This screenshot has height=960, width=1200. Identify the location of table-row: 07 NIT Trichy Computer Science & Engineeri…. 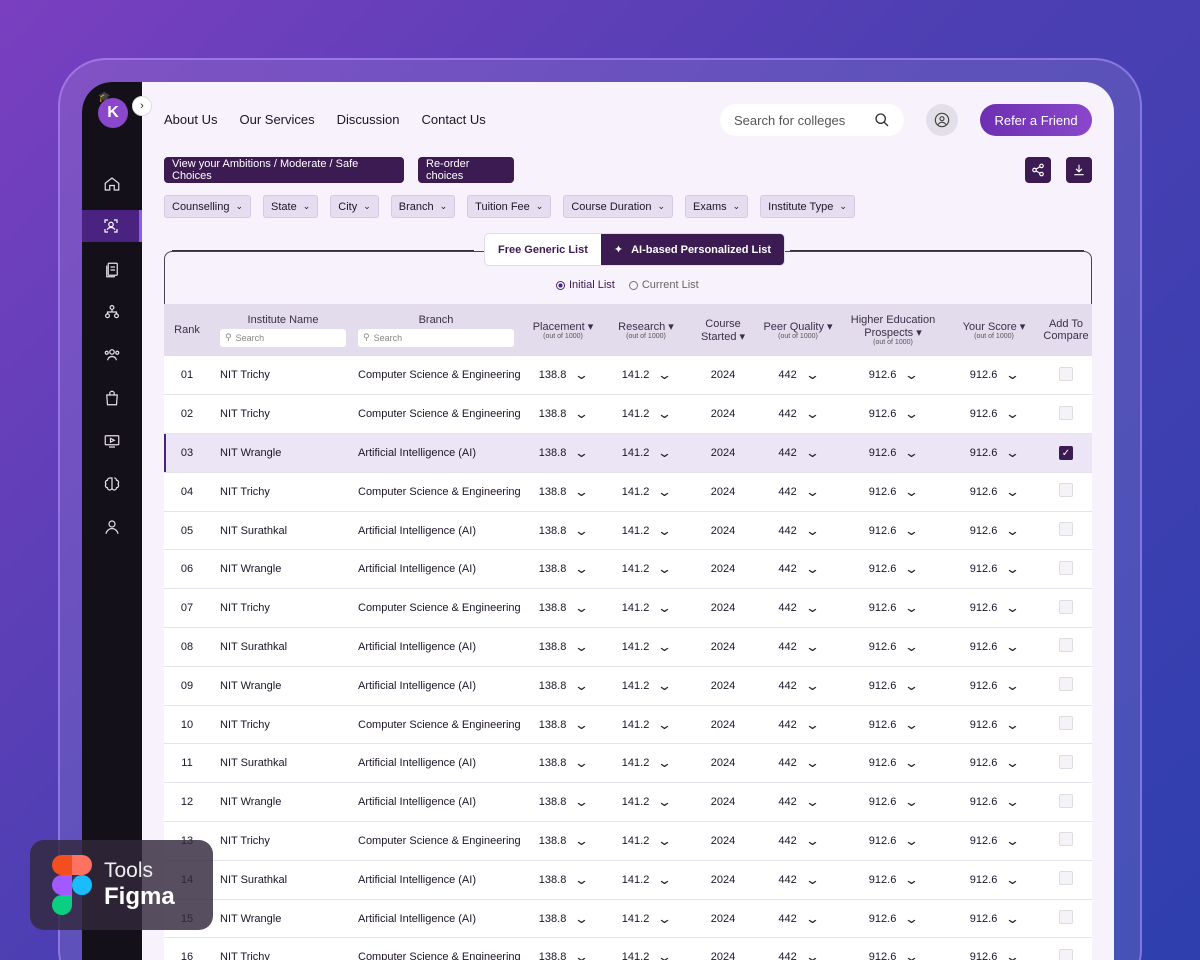
(628, 608).